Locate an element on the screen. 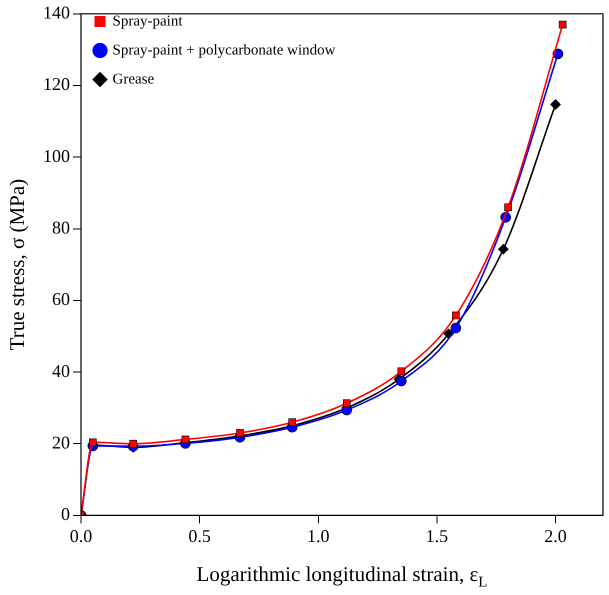 The image size is (609, 595). x-tick-label: 2.0 is located at coordinates (555, 536).